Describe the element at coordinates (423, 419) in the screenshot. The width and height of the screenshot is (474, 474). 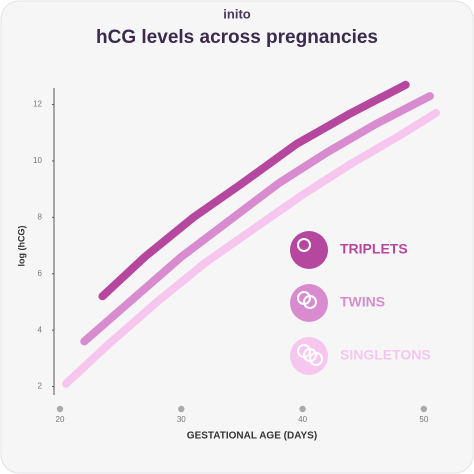
I see `x-tick-label: 50` at that location.